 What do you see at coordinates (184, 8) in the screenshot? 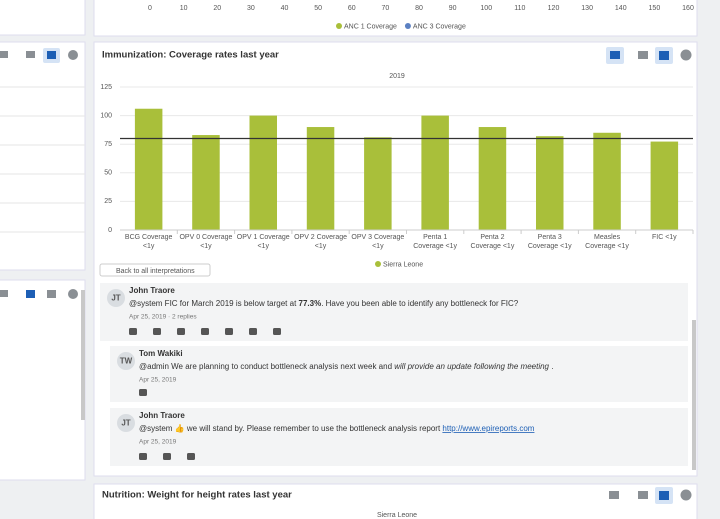
I see `x-tick-label: 10` at bounding box center [184, 8].